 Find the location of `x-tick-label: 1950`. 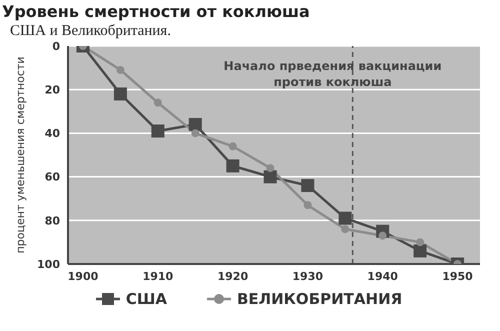

x-tick-label: 1950 is located at coordinates (458, 276).